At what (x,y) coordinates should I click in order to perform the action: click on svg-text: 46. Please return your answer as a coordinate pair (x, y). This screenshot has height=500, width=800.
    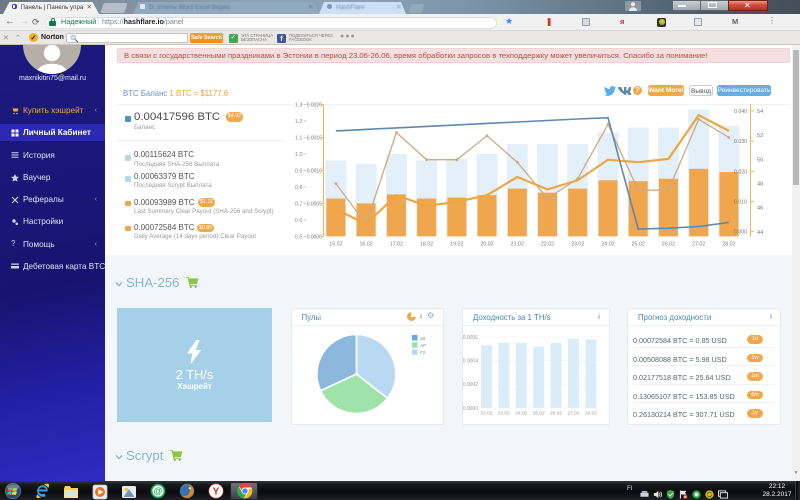
    Looking at the image, I should click on (760, 209).